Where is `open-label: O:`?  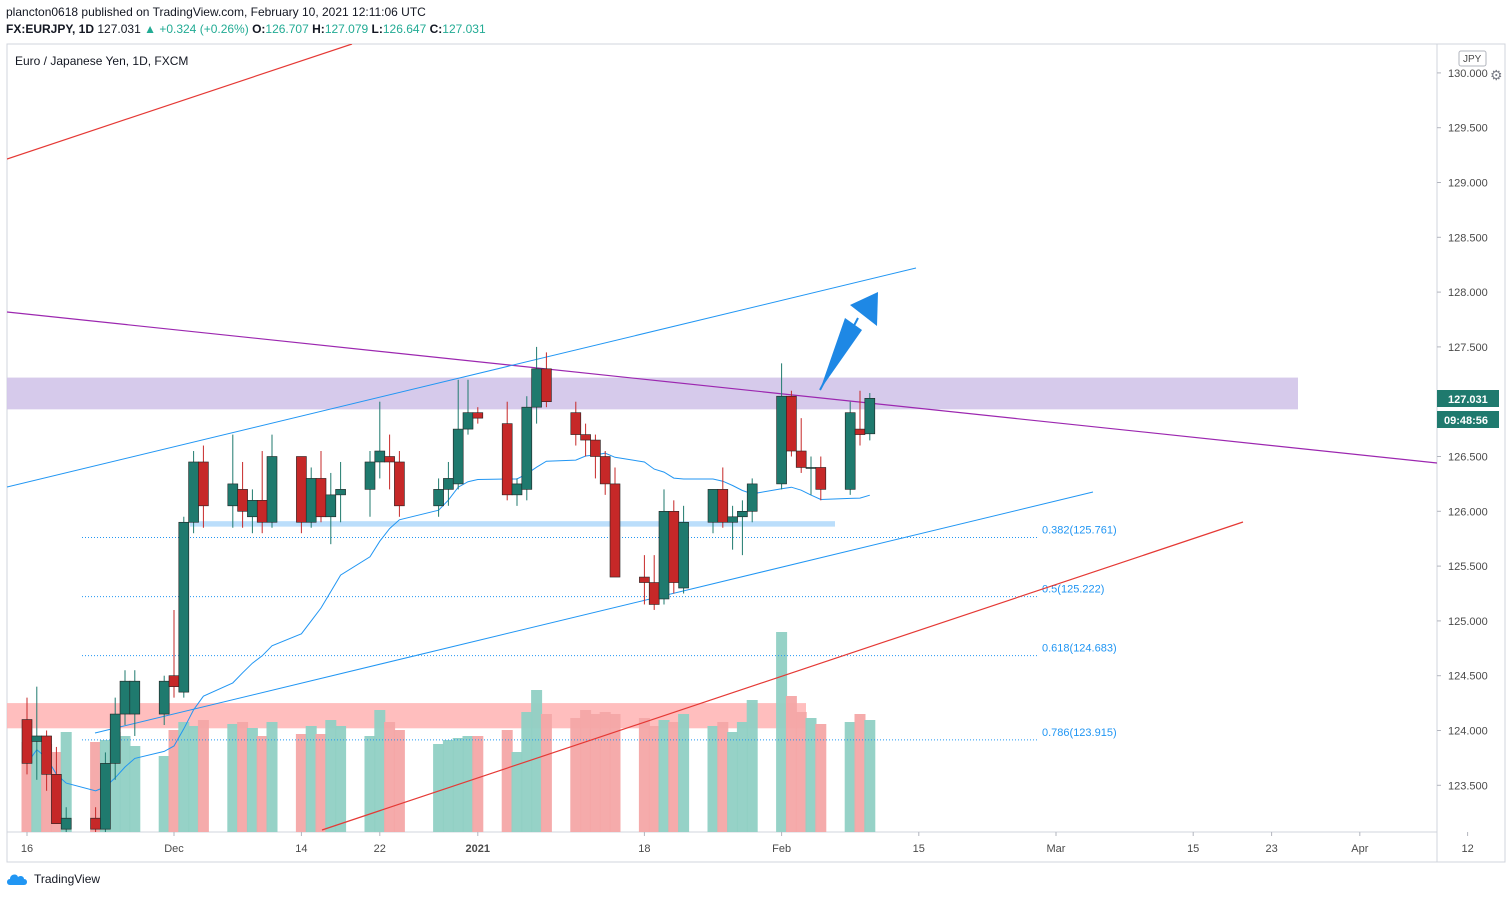
open-label: O: is located at coordinates (259, 29).